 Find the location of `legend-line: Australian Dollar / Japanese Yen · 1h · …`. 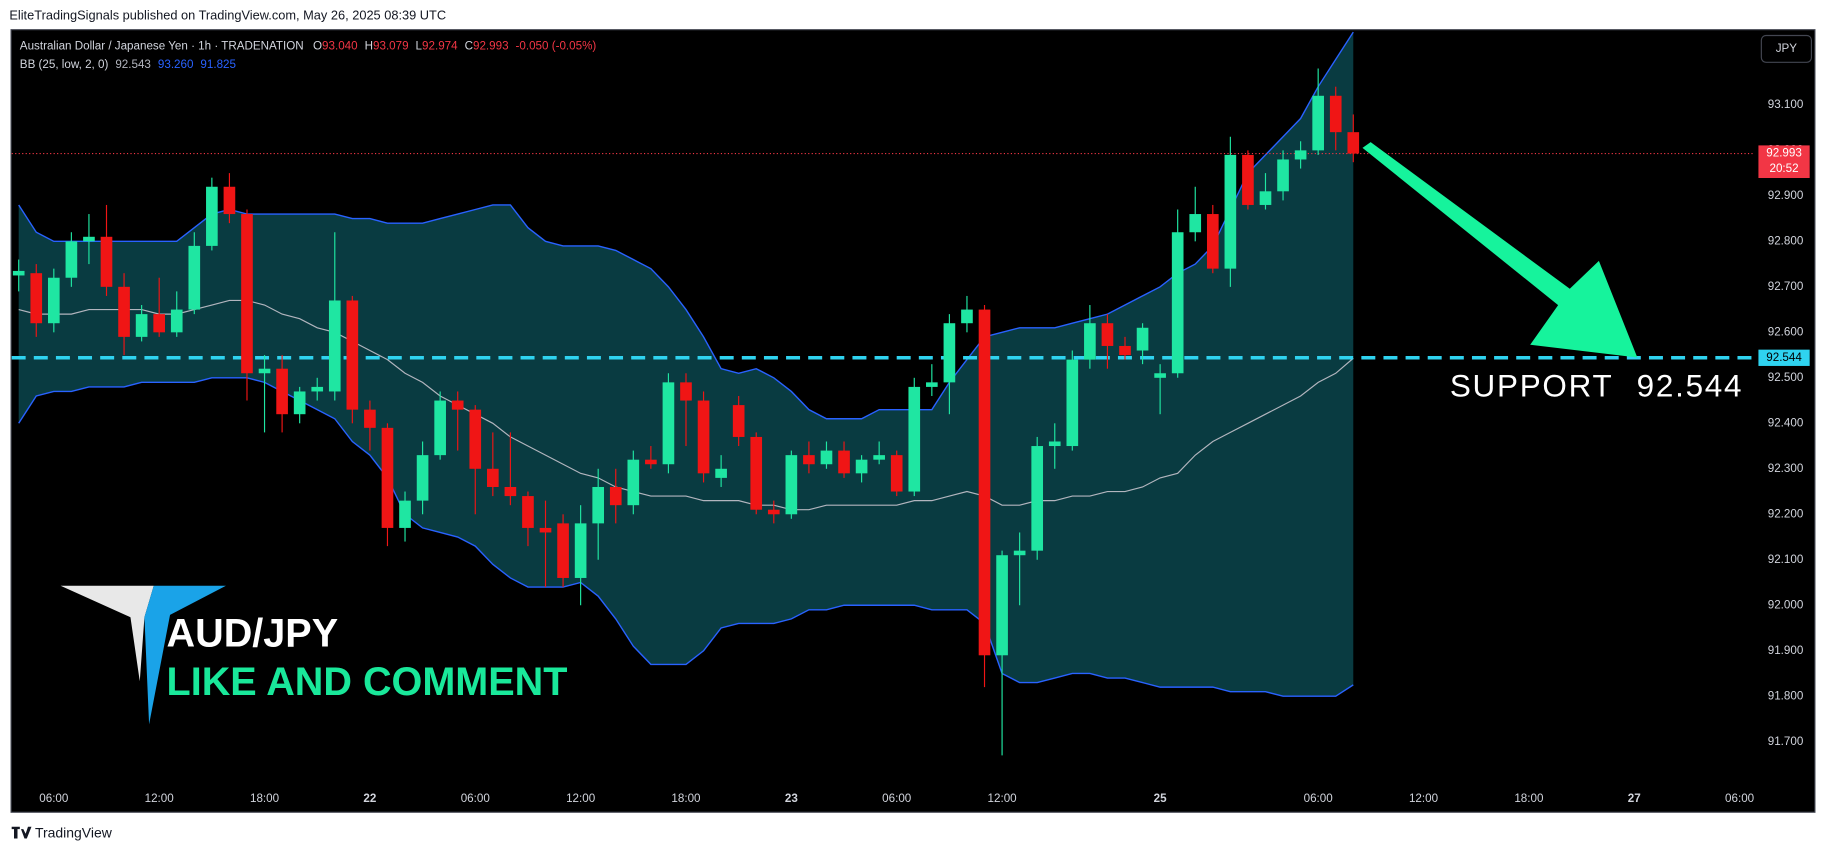

legend-line: Australian Dollar / Japanese Yen · 1h · … is located at coordinates (308, 46).